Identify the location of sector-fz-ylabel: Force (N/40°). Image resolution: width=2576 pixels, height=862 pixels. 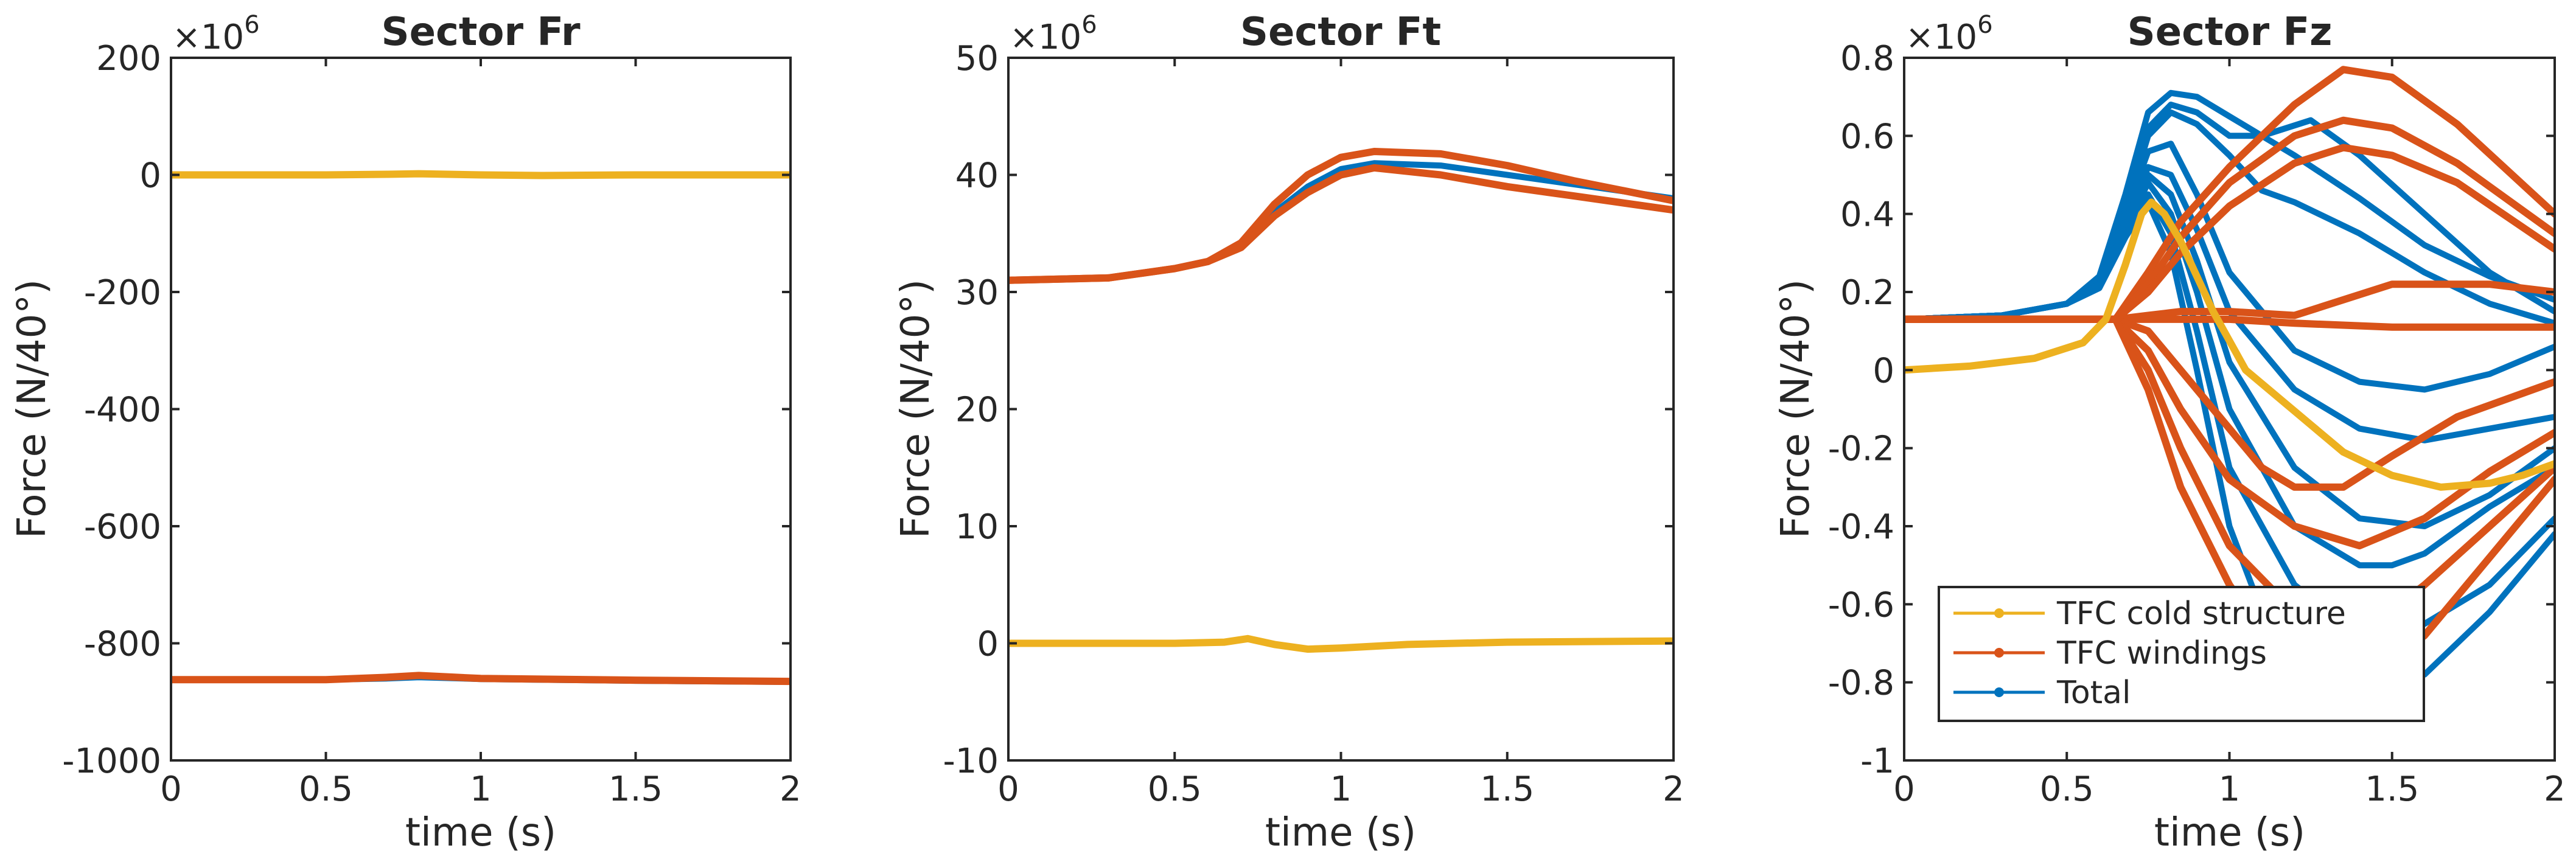
(1795, 409).